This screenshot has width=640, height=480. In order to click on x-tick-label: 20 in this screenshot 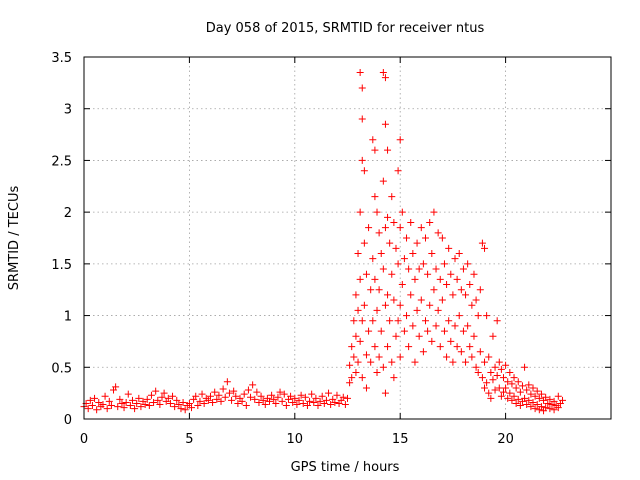, I will do `click(505, 439)`.